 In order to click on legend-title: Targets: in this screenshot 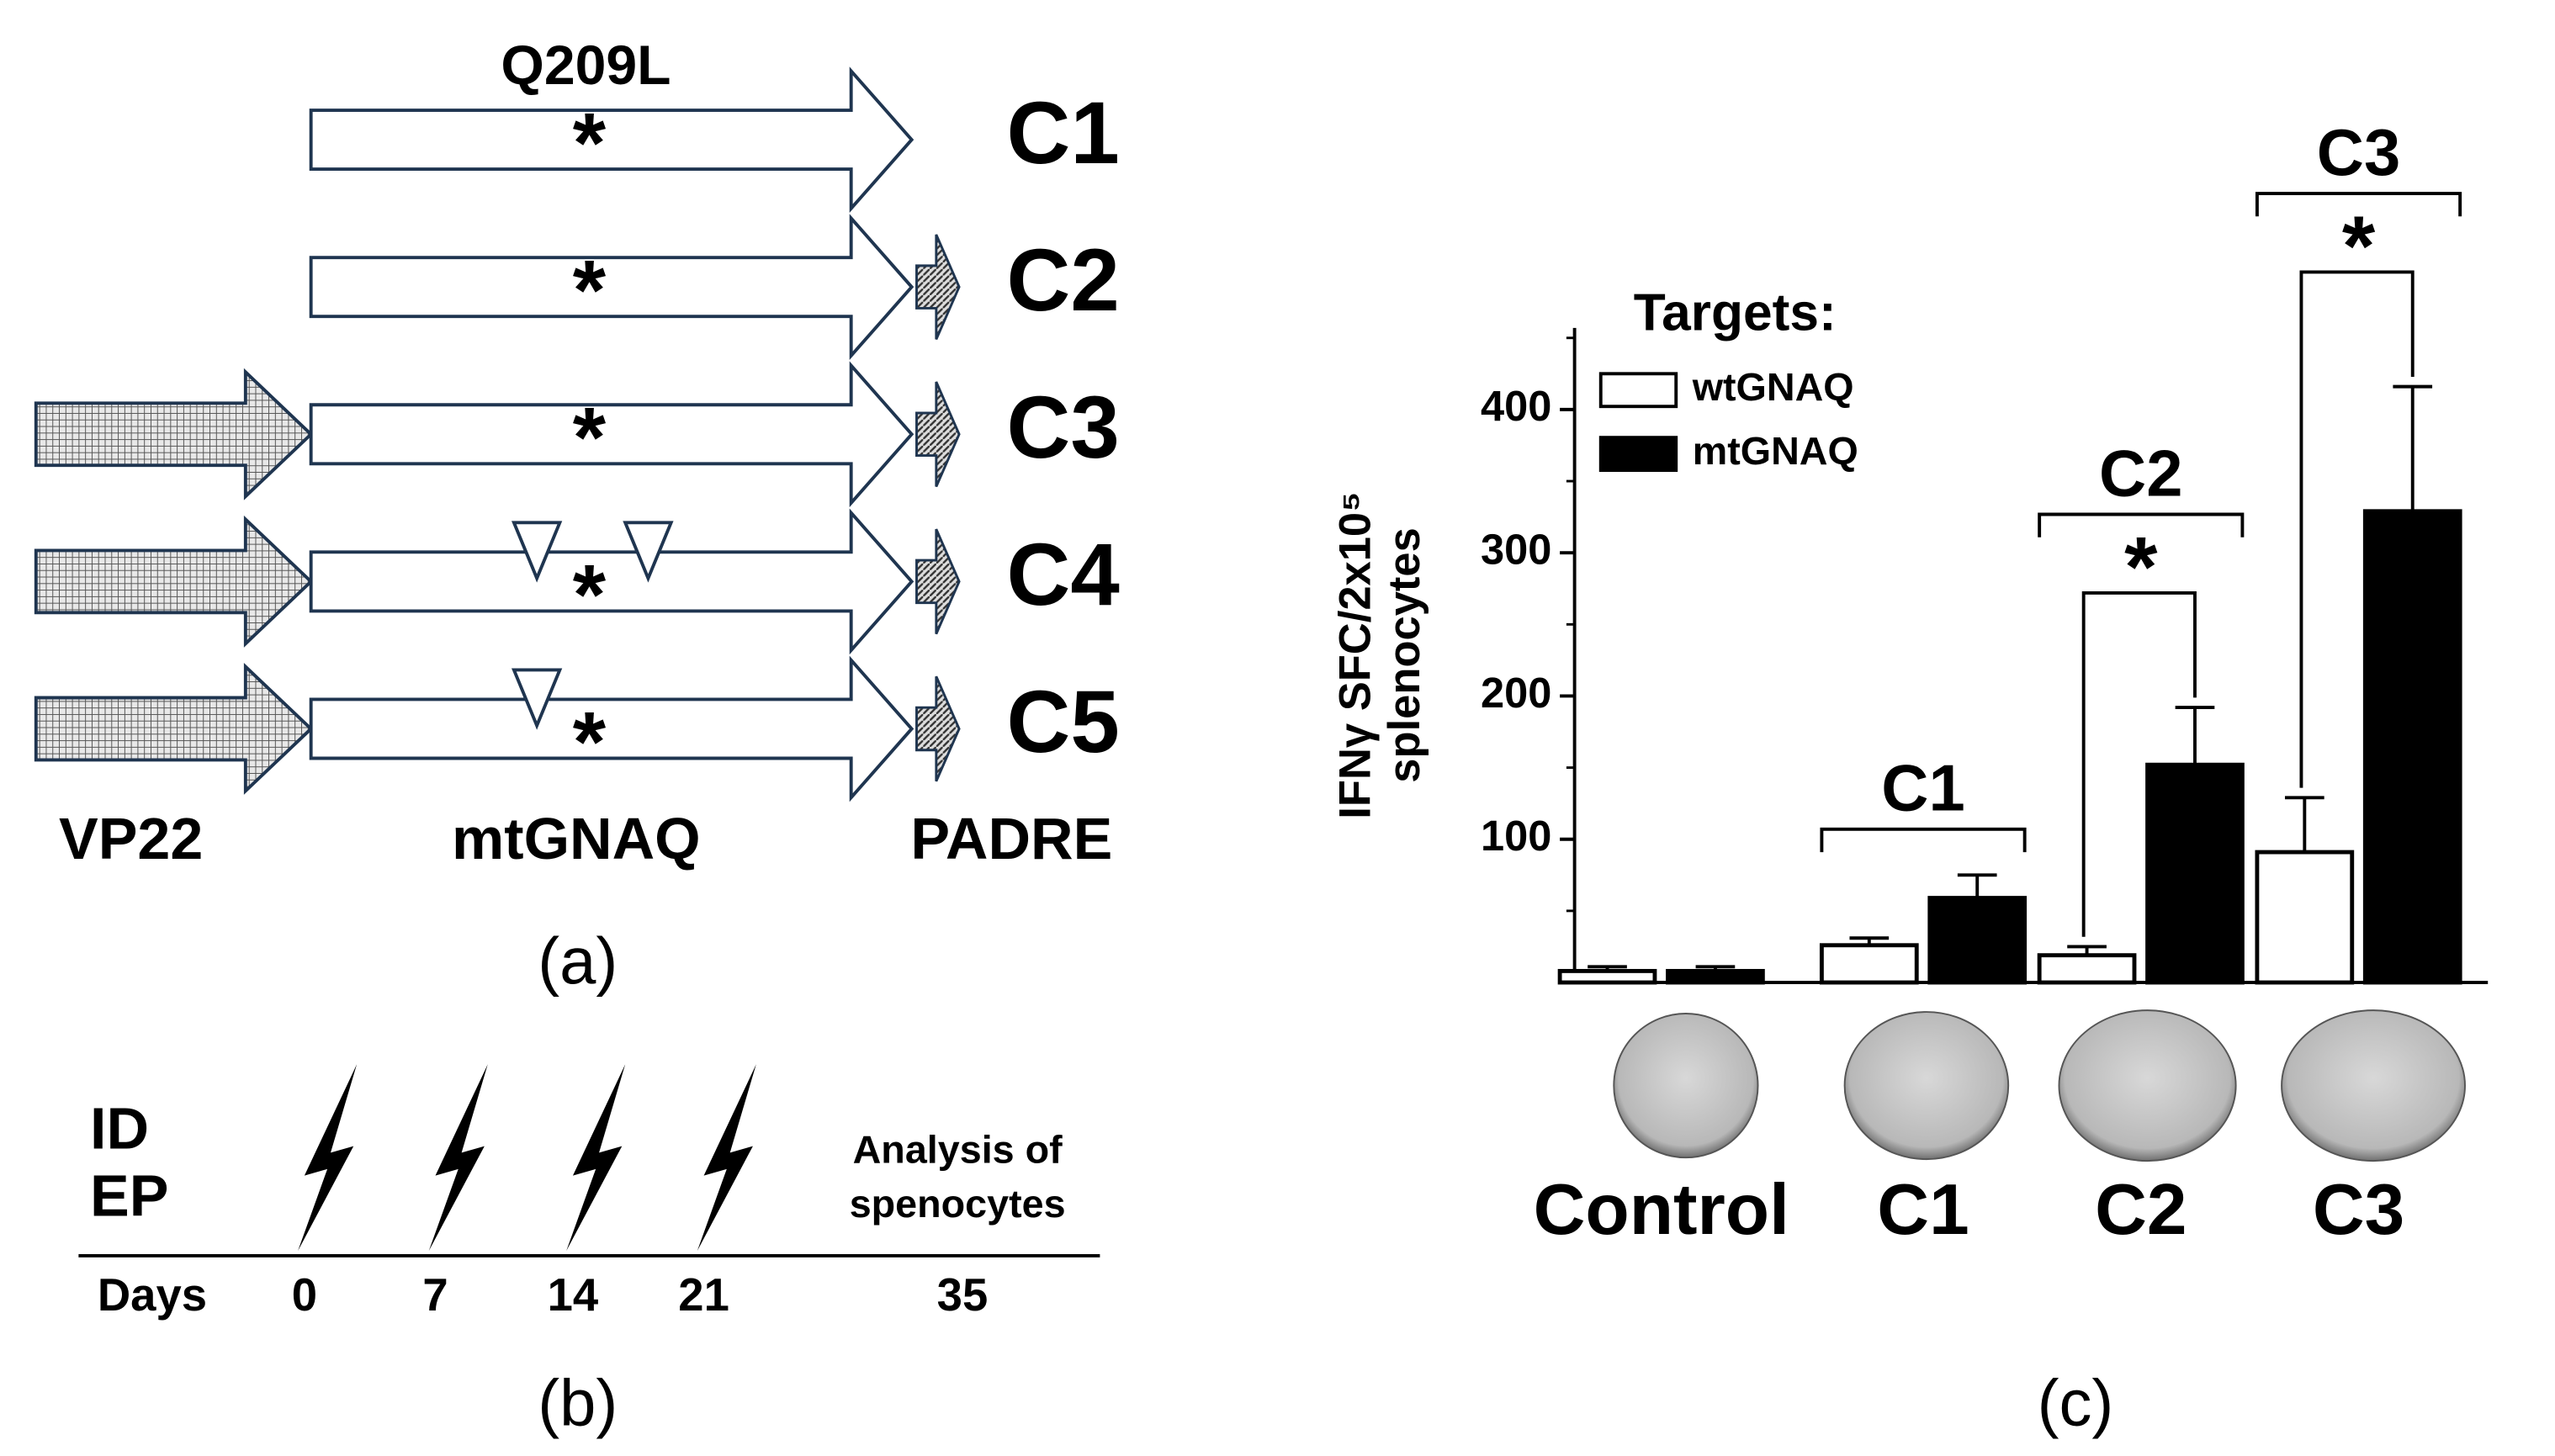, I will do `click(1735, 313)`.